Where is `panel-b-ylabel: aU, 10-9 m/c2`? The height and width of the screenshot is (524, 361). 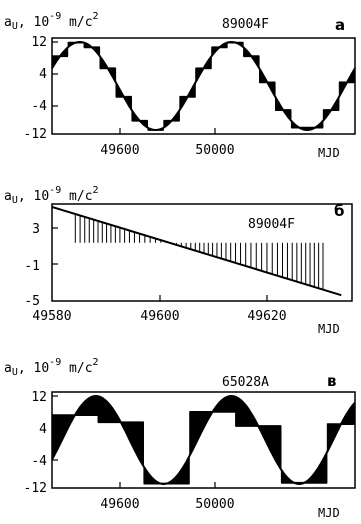
panel-b-ylabel: aU, 10-9 m/c2 is located at coordinates (51, 195).